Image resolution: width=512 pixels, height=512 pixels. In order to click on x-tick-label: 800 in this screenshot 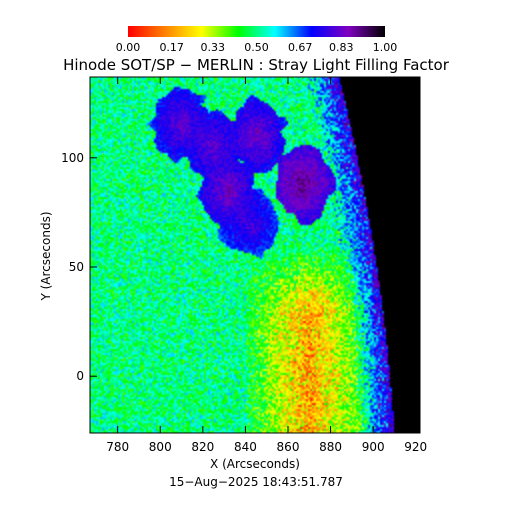, I will do `click(160, 447)`.